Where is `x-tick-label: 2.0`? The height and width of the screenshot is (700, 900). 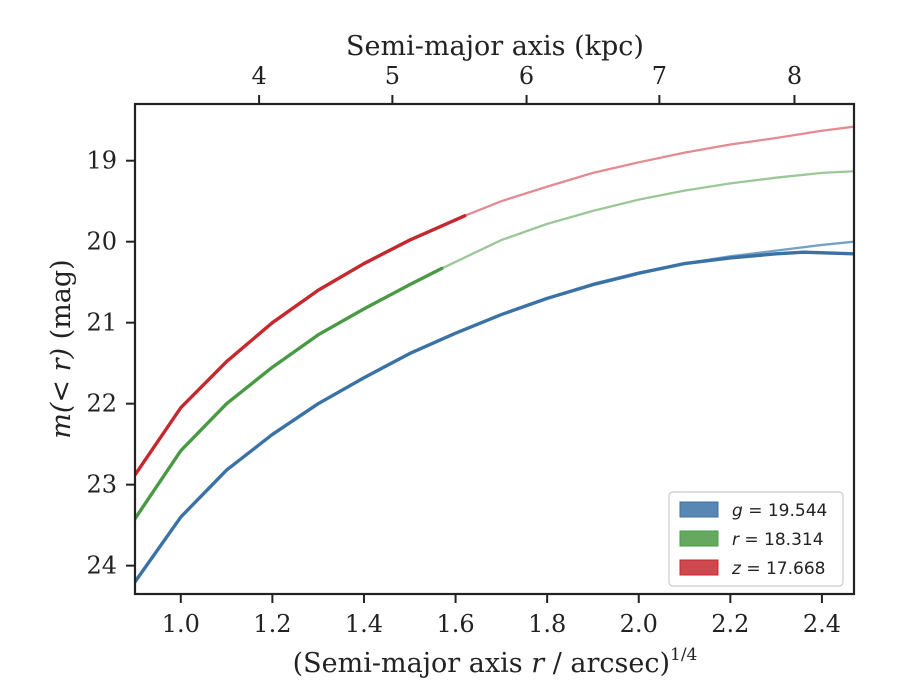
x-tick-label: 2.0 is located at coordinates (639, 624).